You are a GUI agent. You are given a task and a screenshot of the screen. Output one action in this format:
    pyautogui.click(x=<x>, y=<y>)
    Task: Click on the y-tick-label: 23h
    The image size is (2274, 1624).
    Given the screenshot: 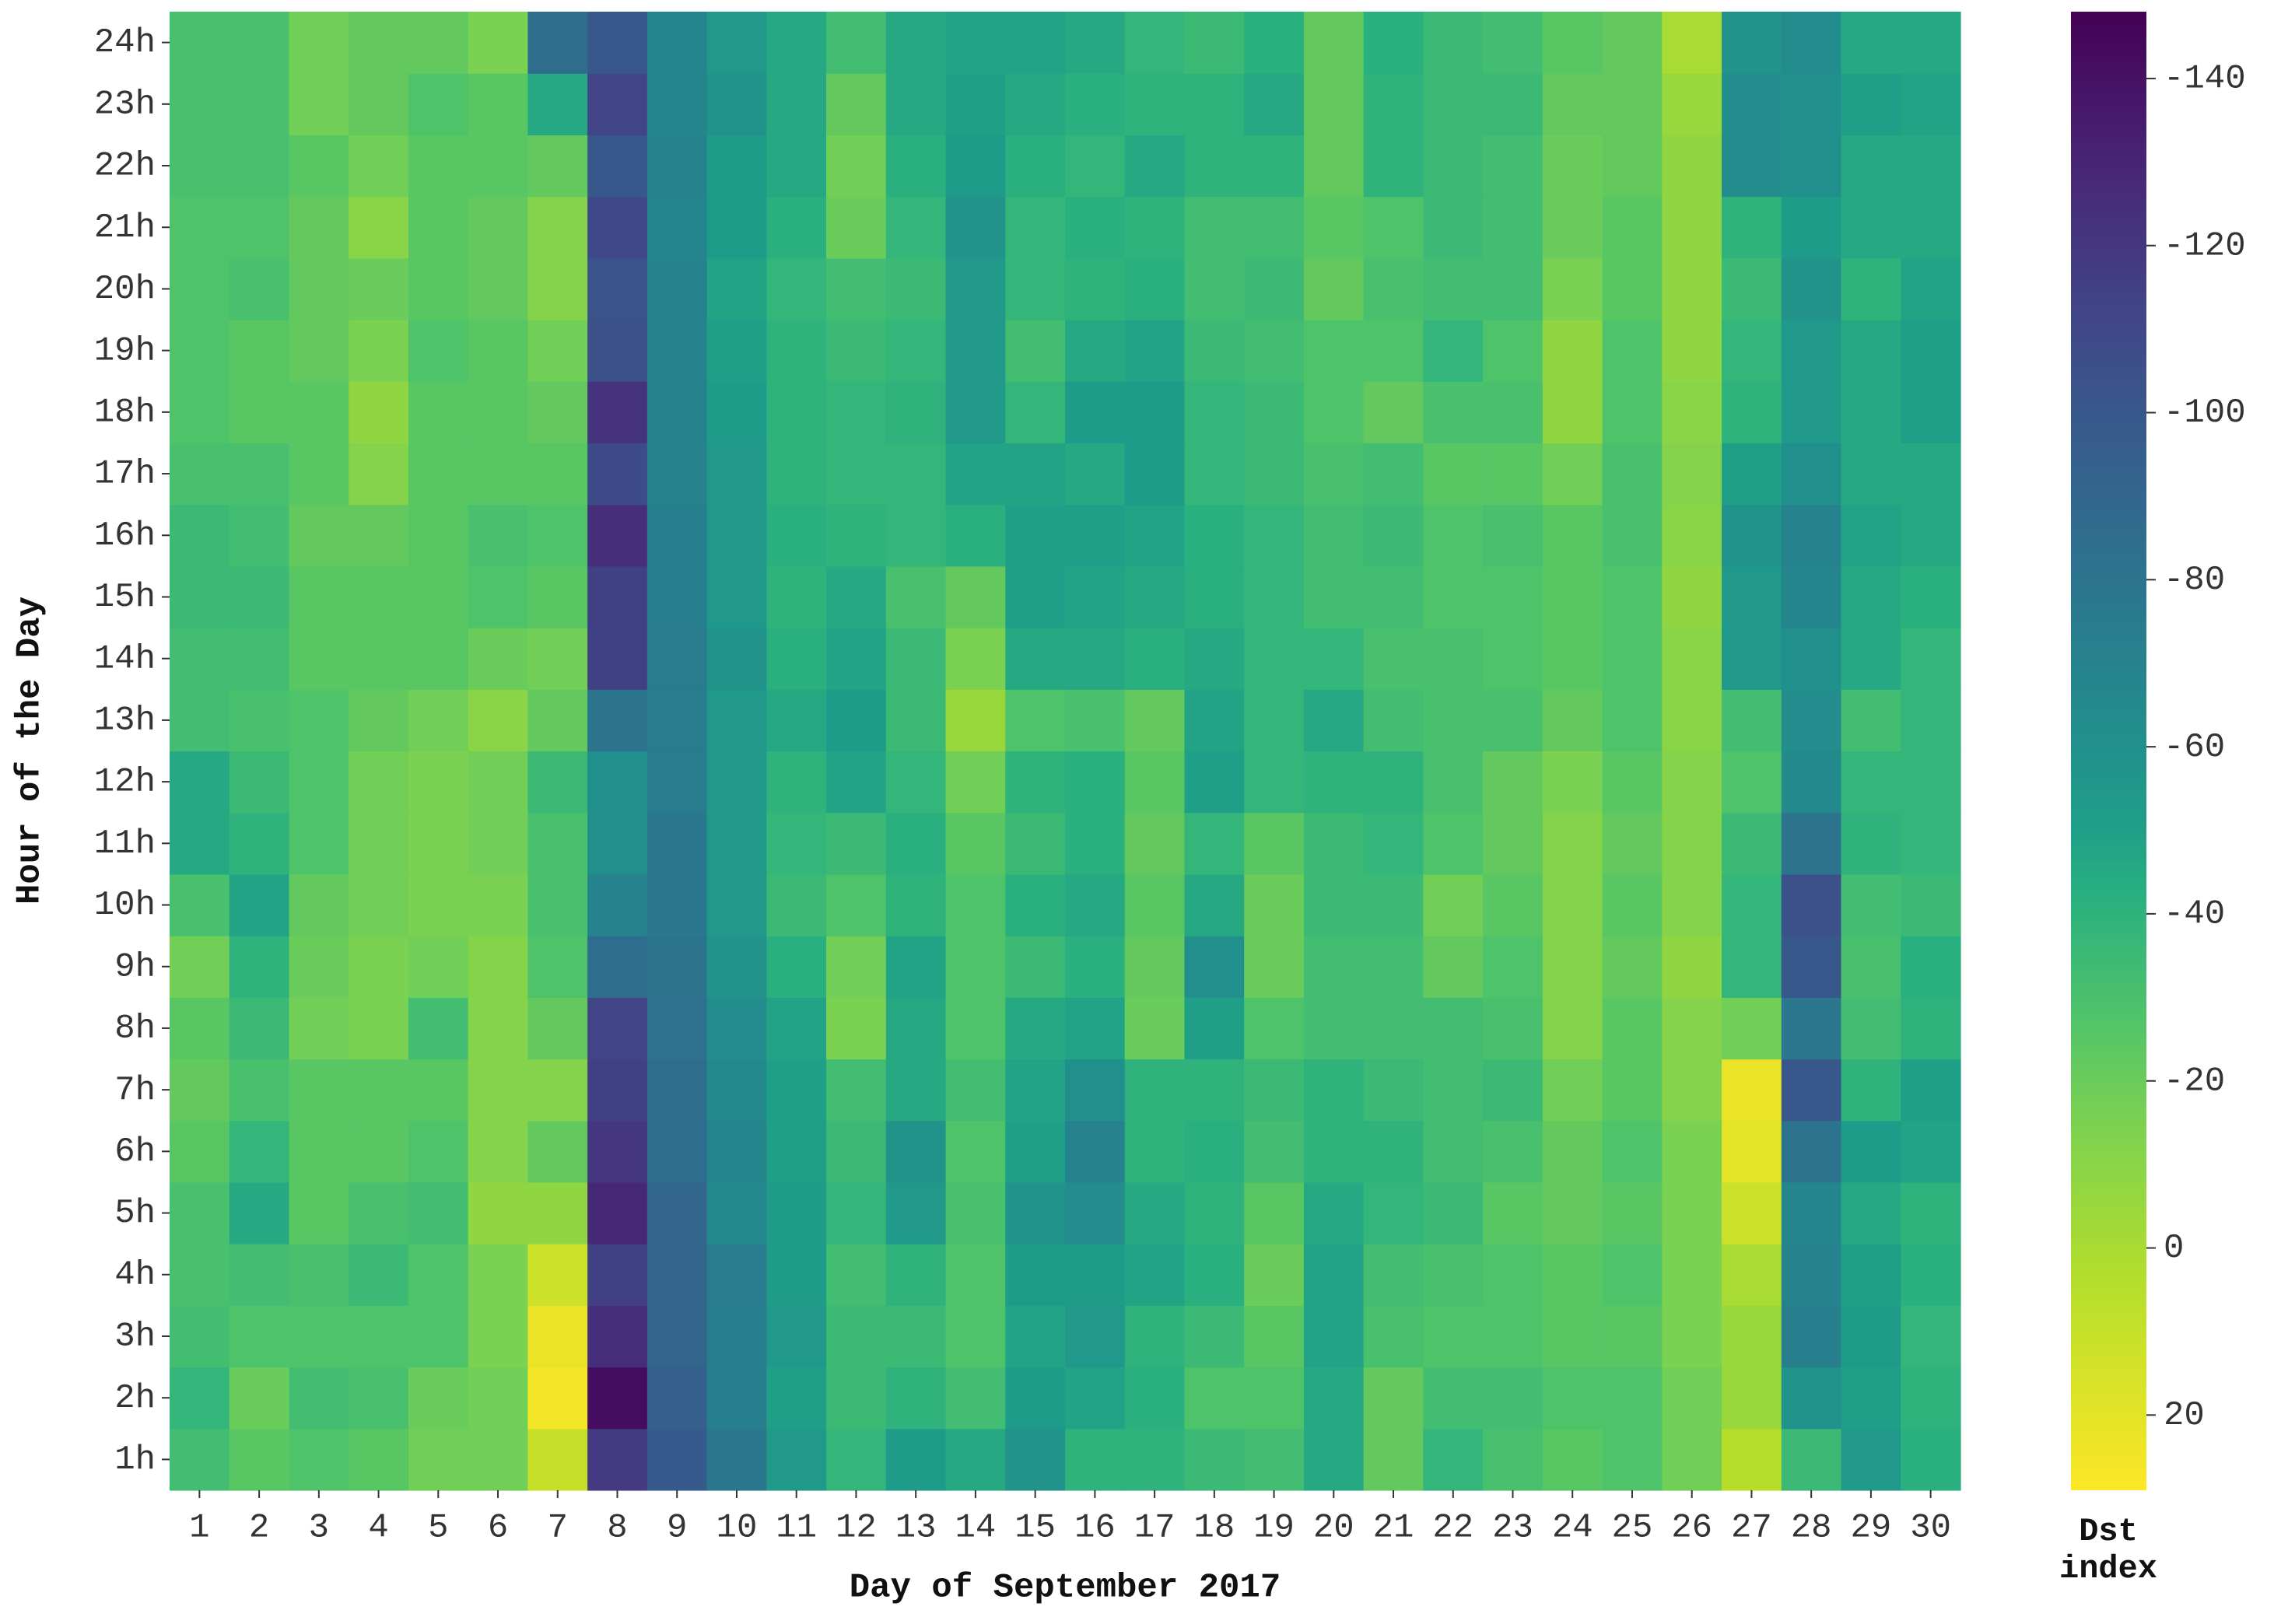 What is the action you would take?
    pyautogui.click(x=125, y=104)
    